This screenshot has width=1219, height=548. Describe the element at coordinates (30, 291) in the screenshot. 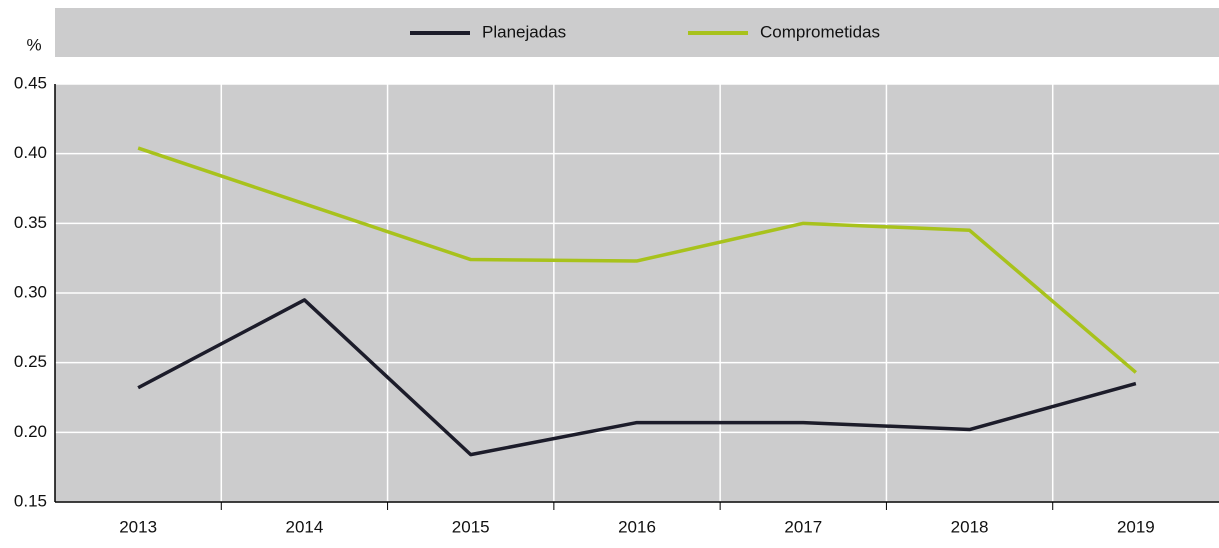

I see `y-tick-label: 0.30` at that location.